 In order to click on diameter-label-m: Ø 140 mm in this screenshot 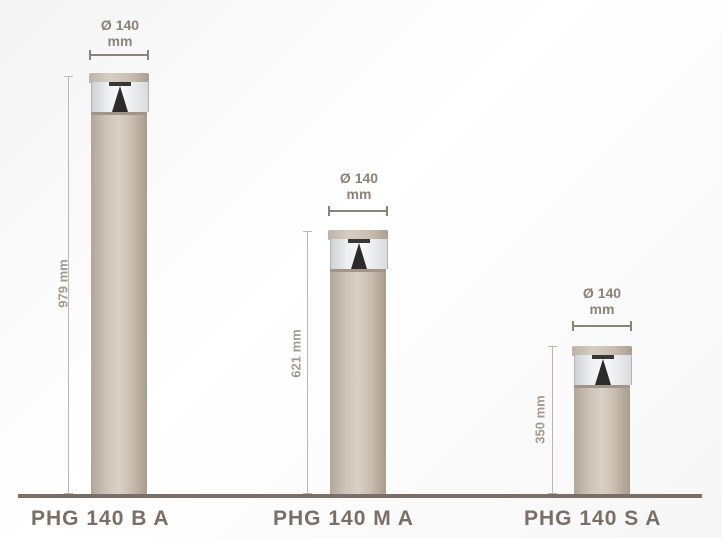, I will do `click(359, 186)`.